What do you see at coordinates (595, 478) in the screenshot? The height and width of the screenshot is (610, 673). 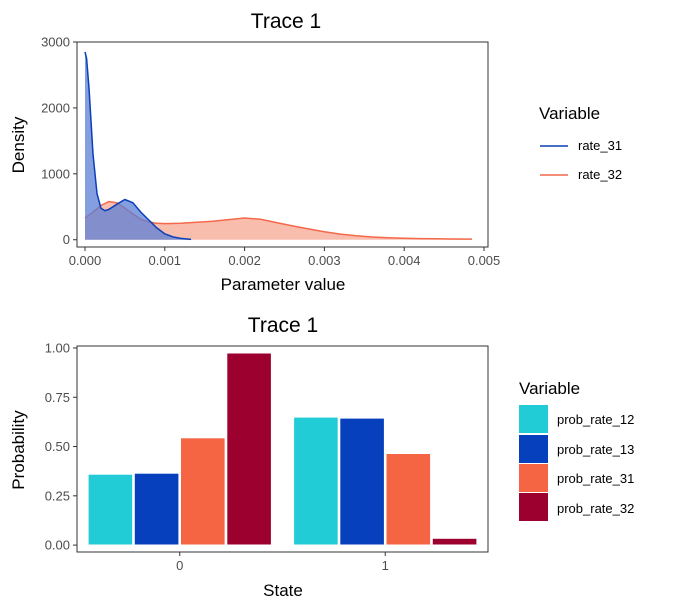 I see `legend-label-prob-rate-31: prob_rate_31` at bounding box center [595, 478].